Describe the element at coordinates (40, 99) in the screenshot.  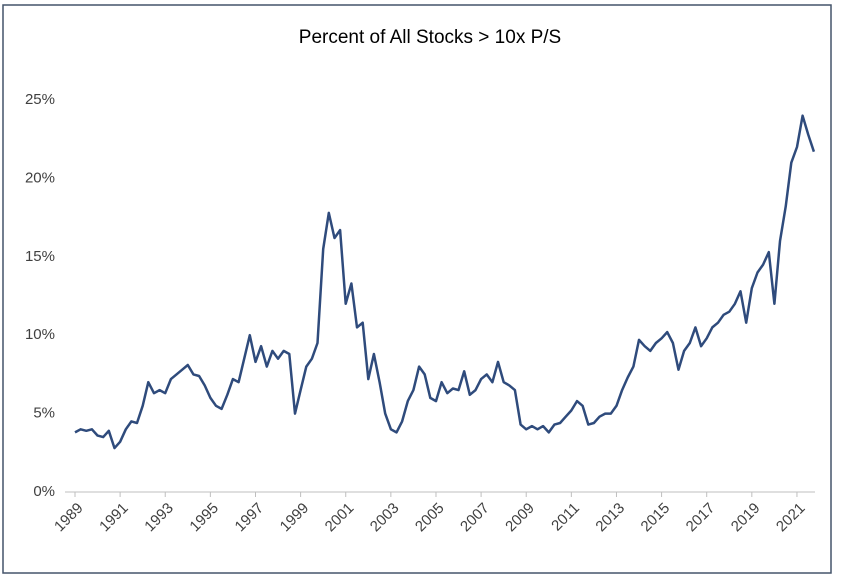
I see `y-tick-label: 25%` at that location.